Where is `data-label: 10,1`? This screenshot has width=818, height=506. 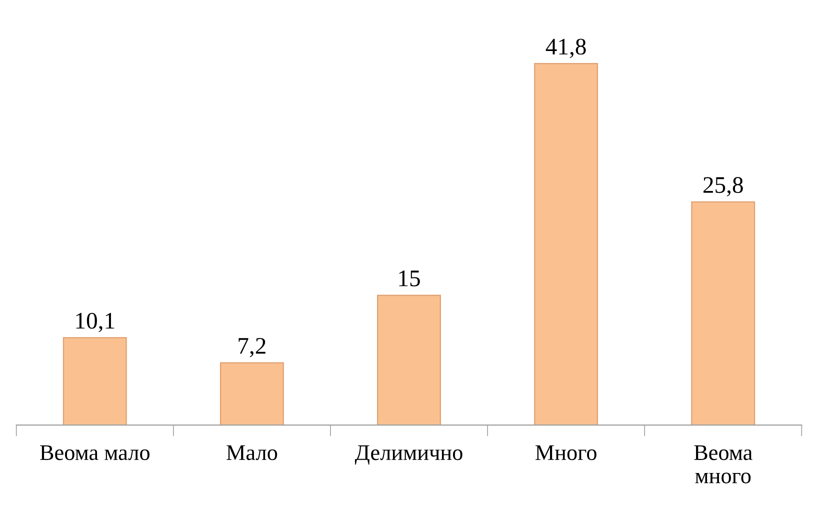 data-label: 10,1 is located at coordinates (95, 322).